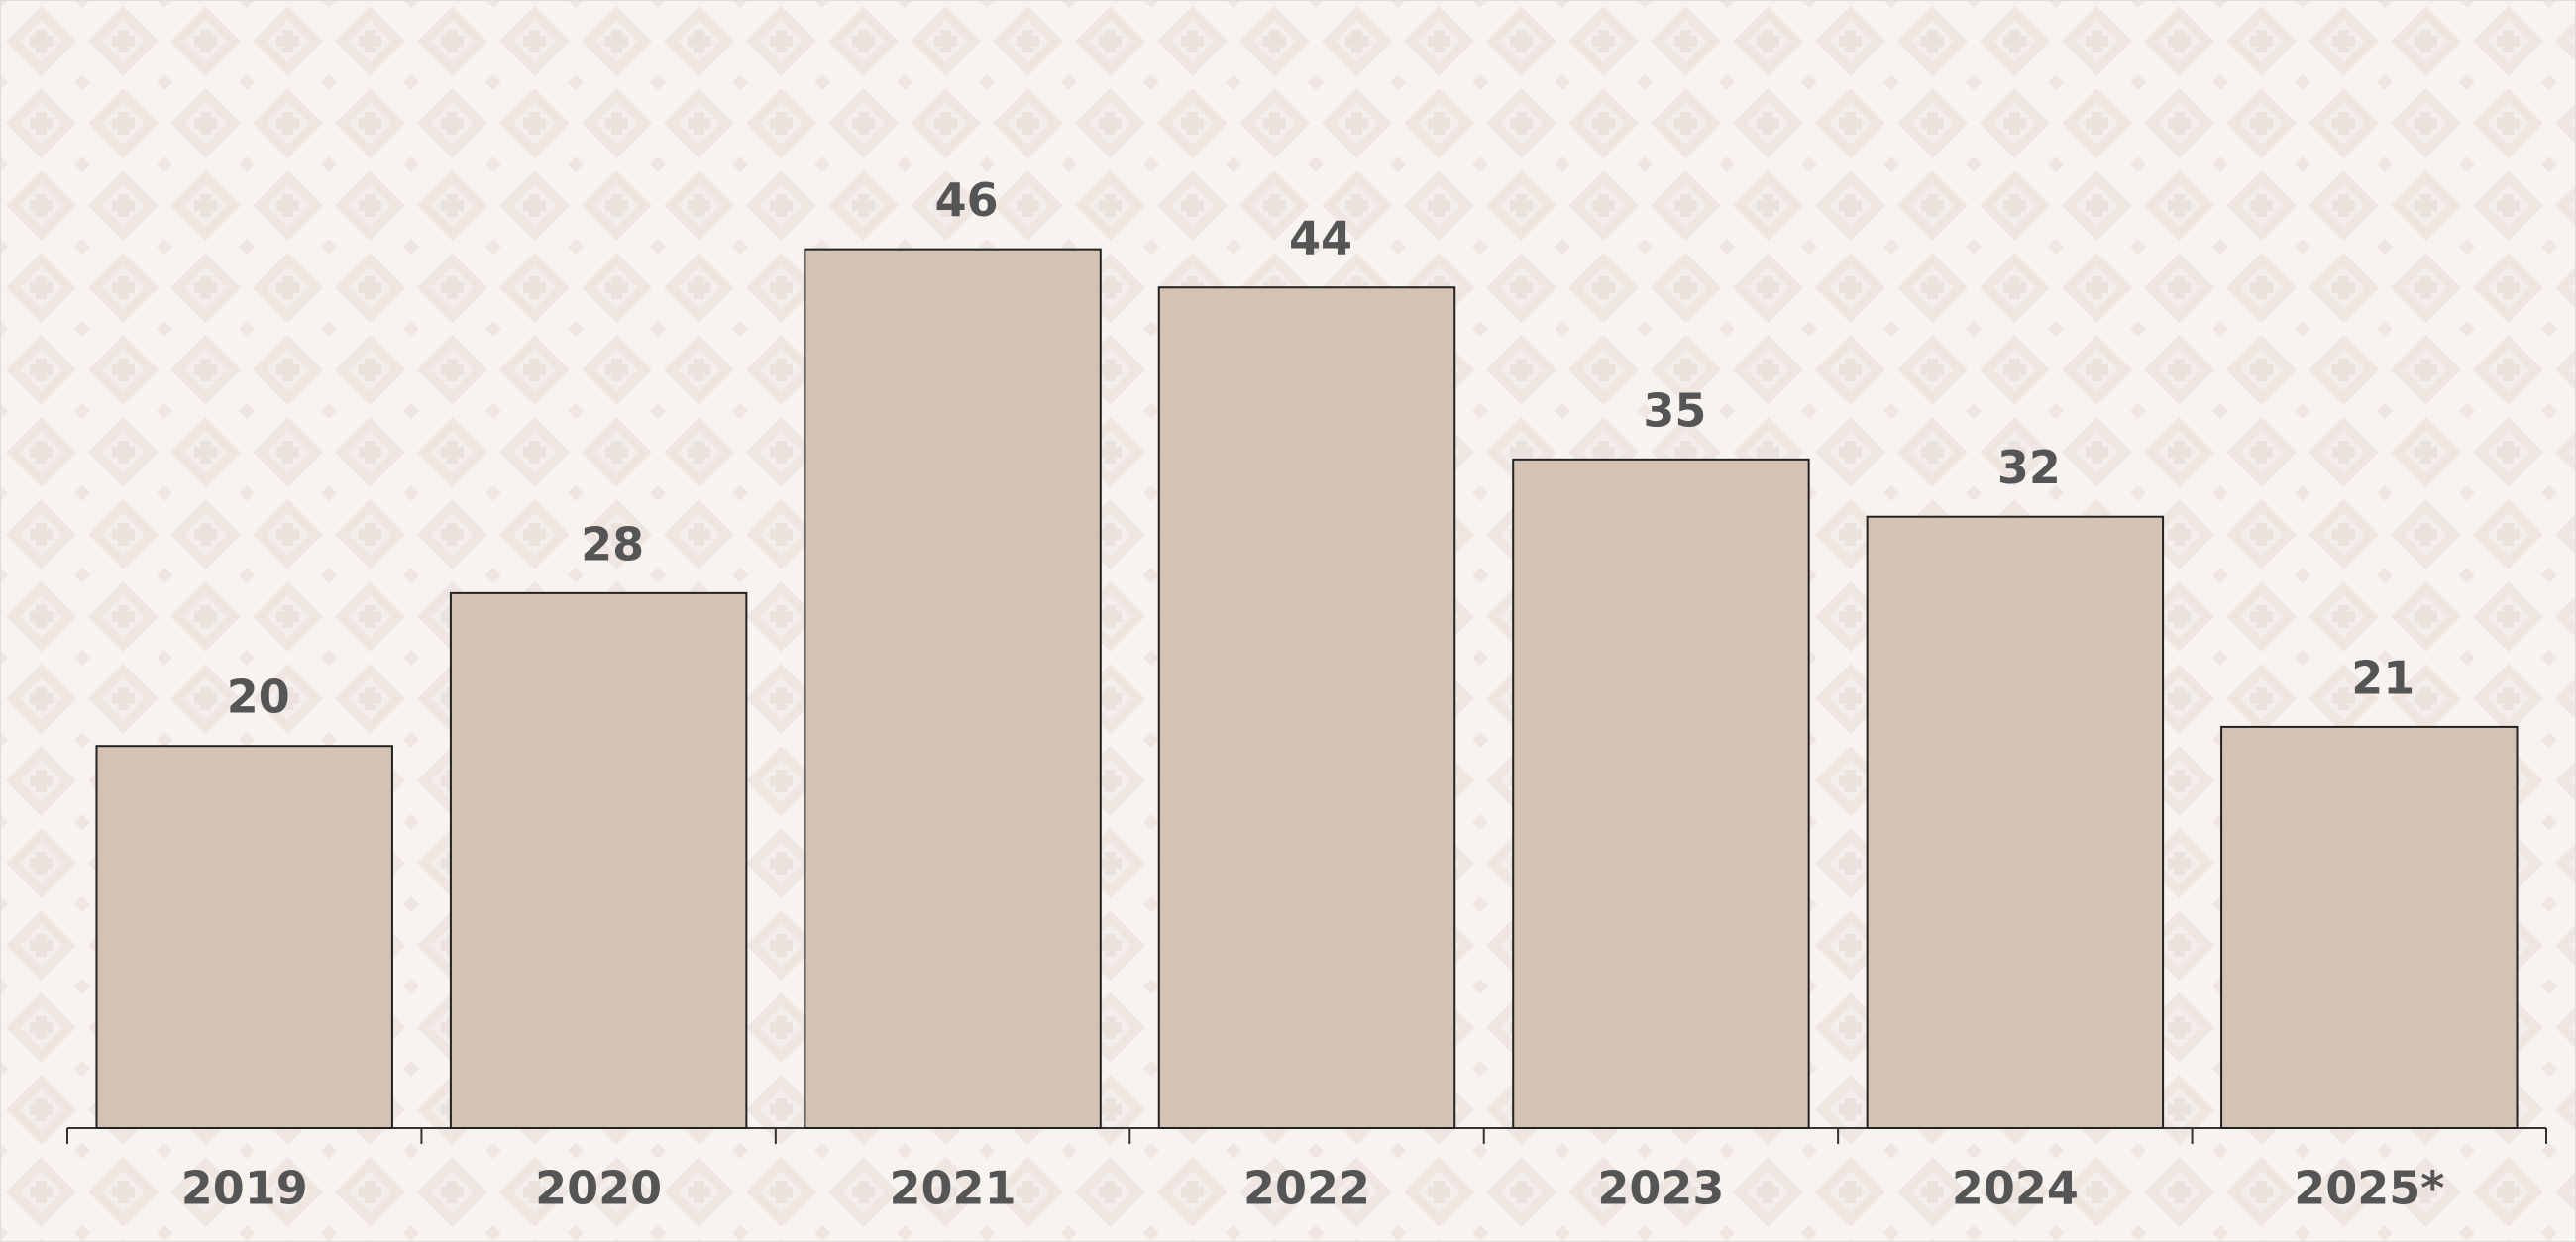  Describe the element at coordinates (612, 543) in the screenshot. I see `data-label: 28` at that location.